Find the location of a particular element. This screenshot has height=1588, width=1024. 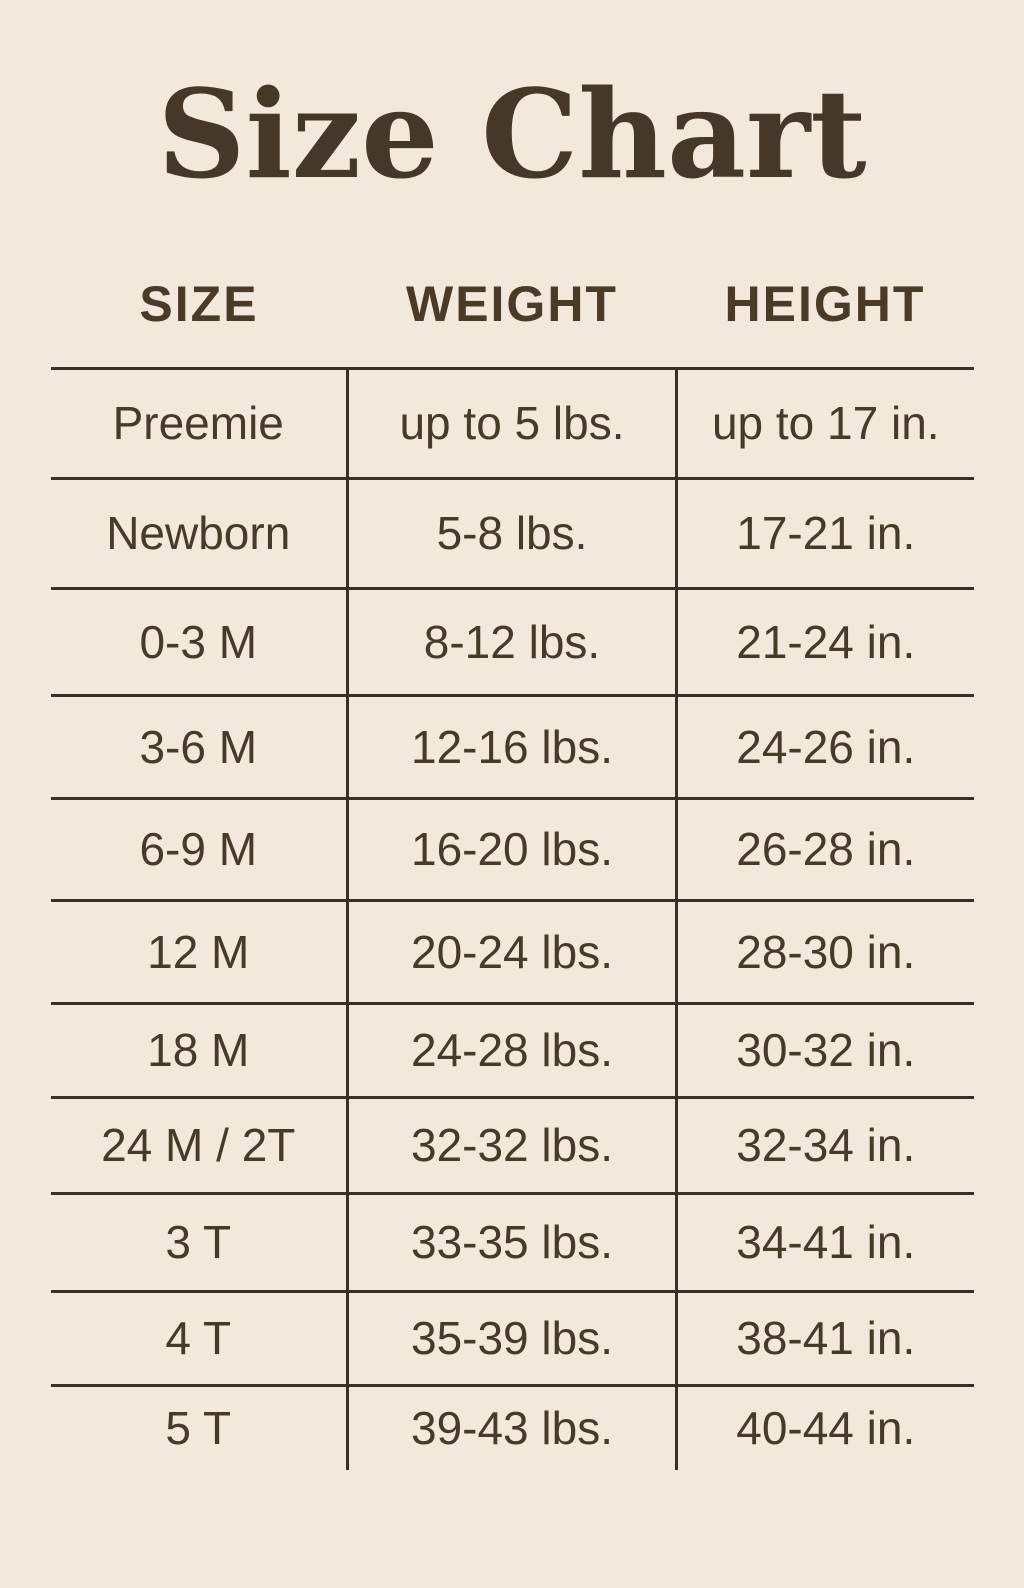

weight-cell: 33-35 lbs. is located at coordinates (512, 1241).